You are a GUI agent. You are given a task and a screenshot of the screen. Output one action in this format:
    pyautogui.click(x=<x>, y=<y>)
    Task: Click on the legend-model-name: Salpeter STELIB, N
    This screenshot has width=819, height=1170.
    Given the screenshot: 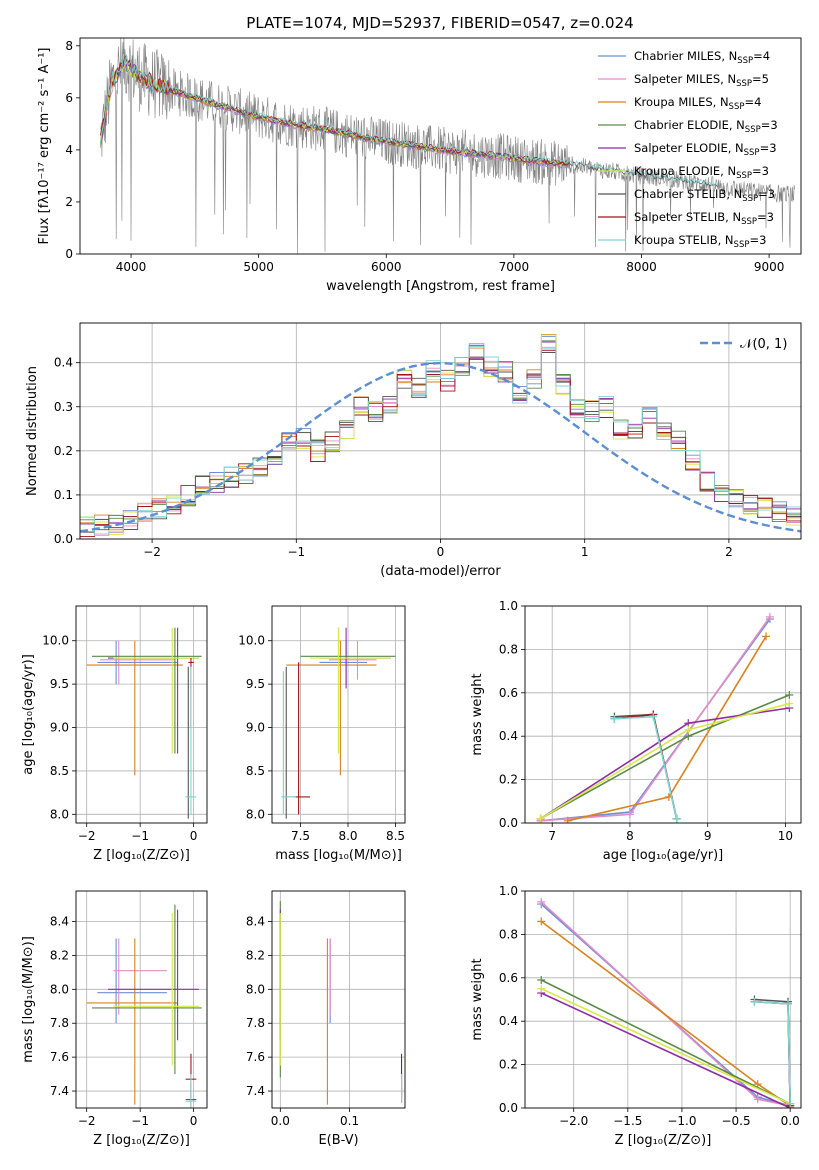 What is the action you would take?
    pyautogui.click(x=687, y=217)
    